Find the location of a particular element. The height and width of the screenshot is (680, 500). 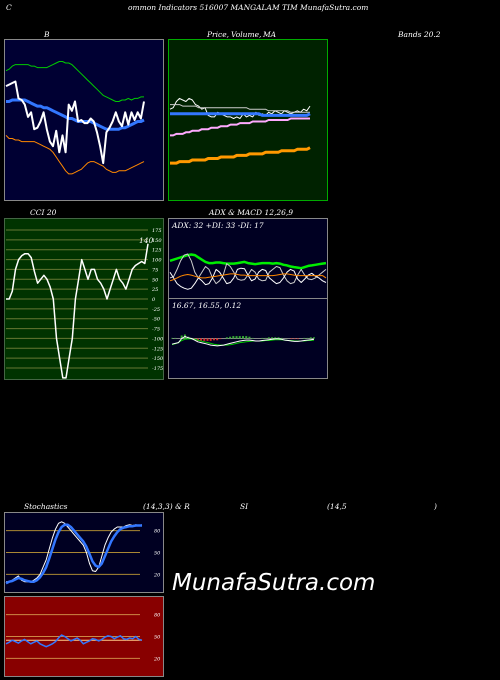

series-ma-b is located at coordinates (240, 114).